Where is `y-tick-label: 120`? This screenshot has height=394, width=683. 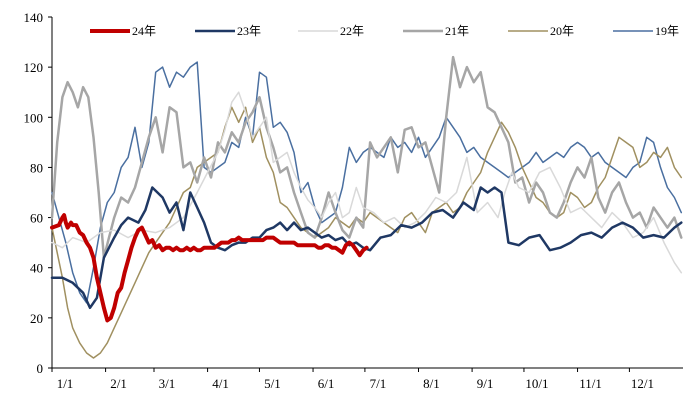 y-tick-label: 120 is located at coordinates (34, 67).